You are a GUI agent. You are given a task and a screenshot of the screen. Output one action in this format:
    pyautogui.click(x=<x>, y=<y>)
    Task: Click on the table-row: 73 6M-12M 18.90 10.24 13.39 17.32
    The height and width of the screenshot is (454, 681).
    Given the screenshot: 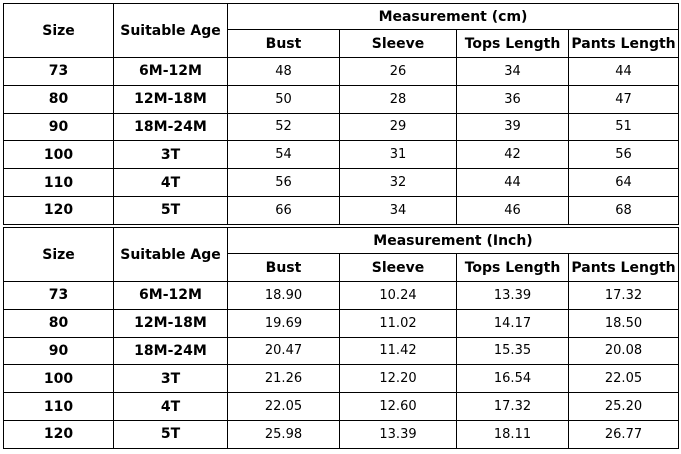 What is the action you would take?
    pyautogui.click(x=341, y=295)
    